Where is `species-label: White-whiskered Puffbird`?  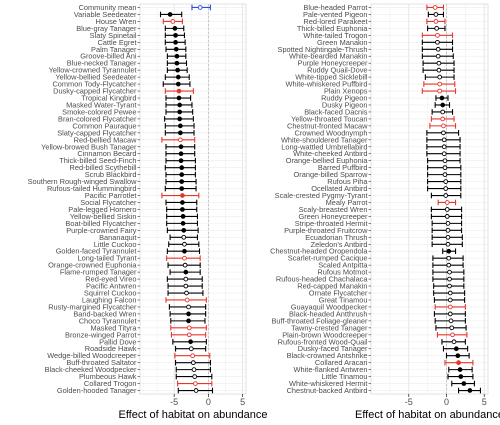 species-label: White-whiskered Puffbird is located at coordinates (326, 84).